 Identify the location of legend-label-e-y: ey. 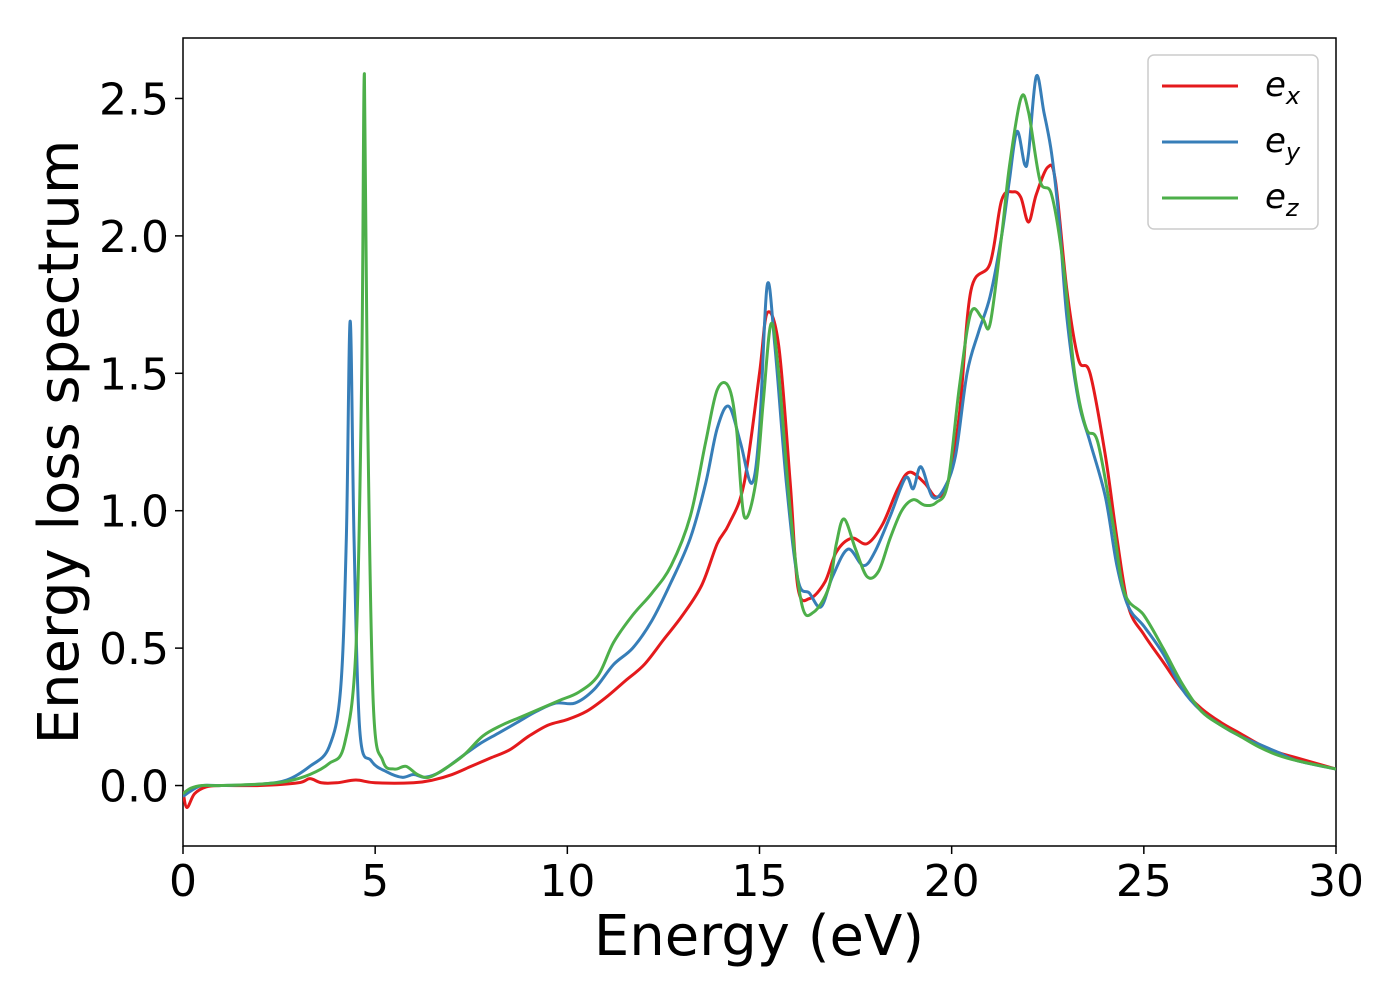
(1283, 143).